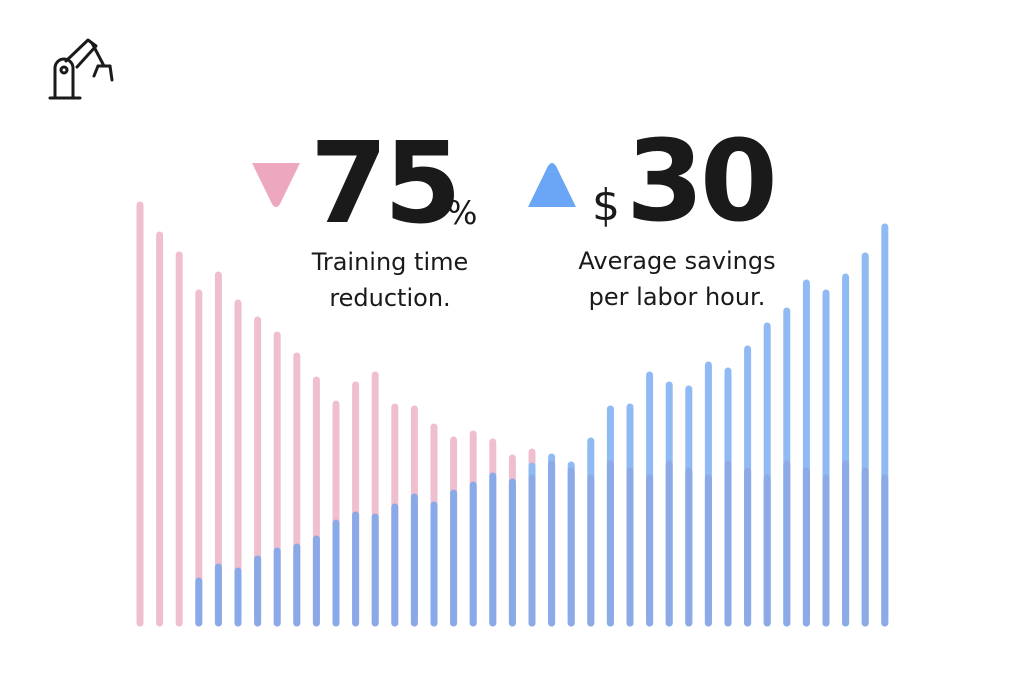  I want to click on stat-caption: reduction., so click(389, 298).